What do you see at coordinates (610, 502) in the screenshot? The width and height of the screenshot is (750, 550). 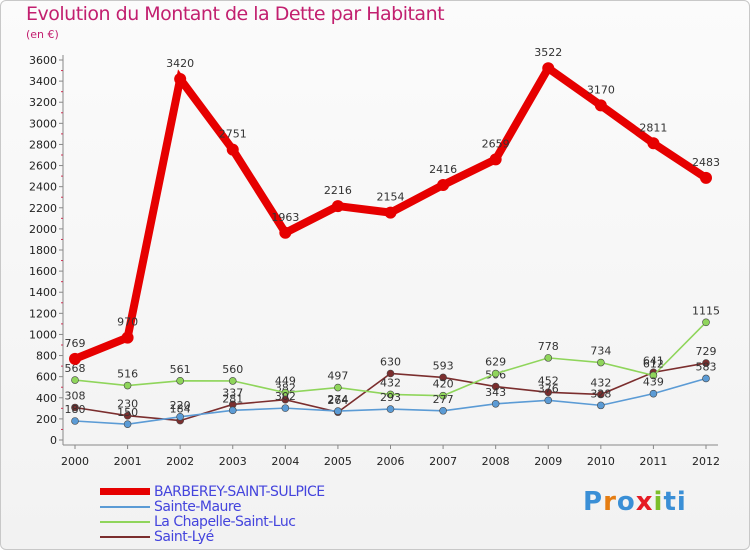 I see `logo-letter: r` at bounding box center [610, 502].